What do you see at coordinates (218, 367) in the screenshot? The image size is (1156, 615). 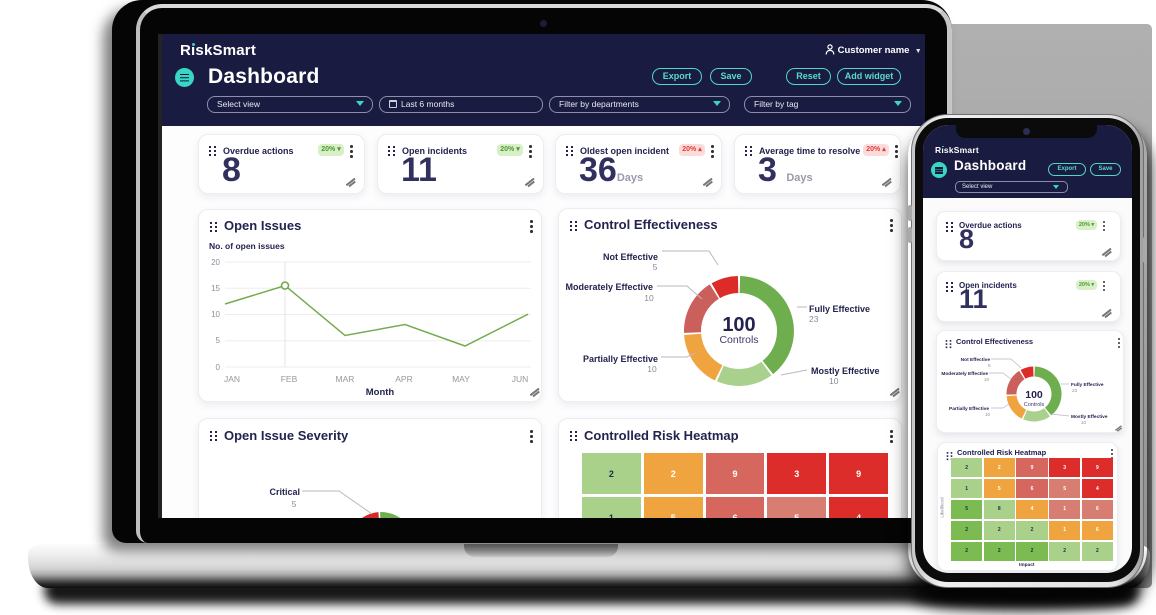 I see `svg-text: 0` at bounding box center [218, 367].